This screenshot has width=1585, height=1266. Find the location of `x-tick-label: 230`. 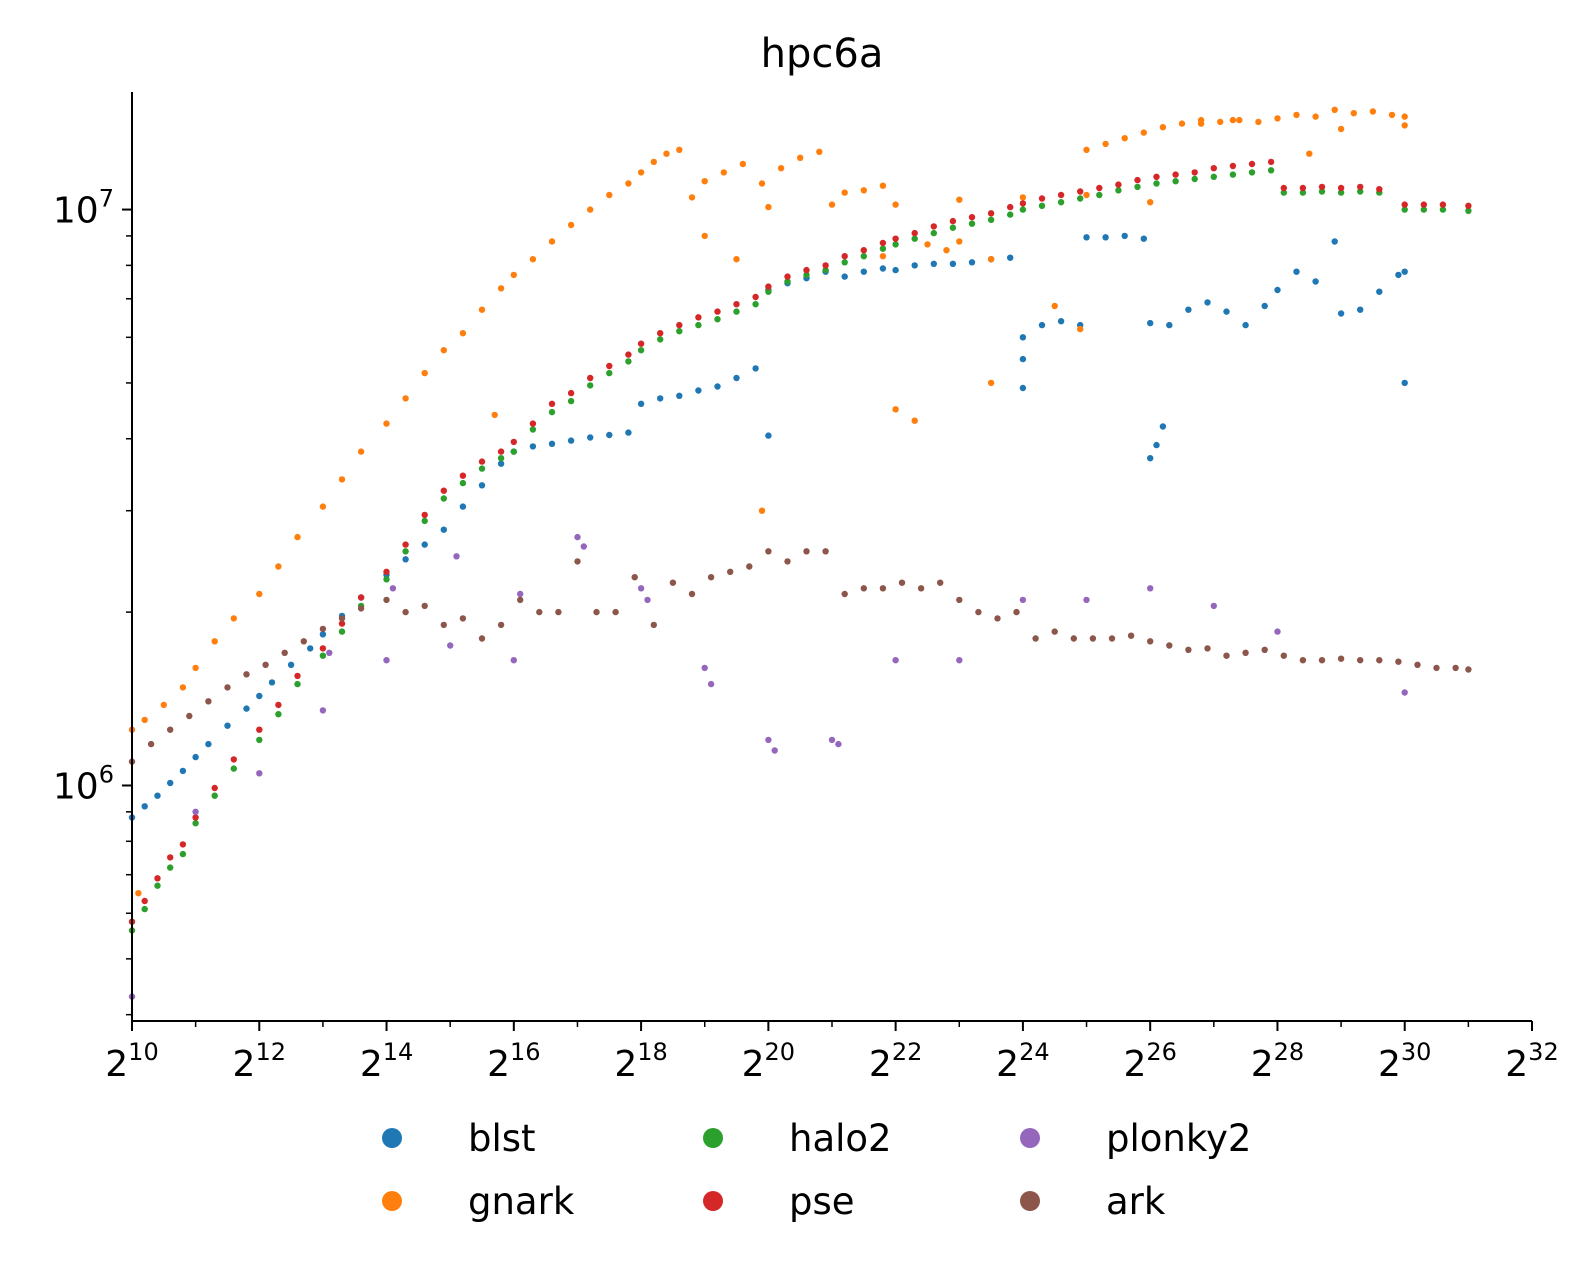

x-tick-label: 230 is located at coordinates (1404, 1061).